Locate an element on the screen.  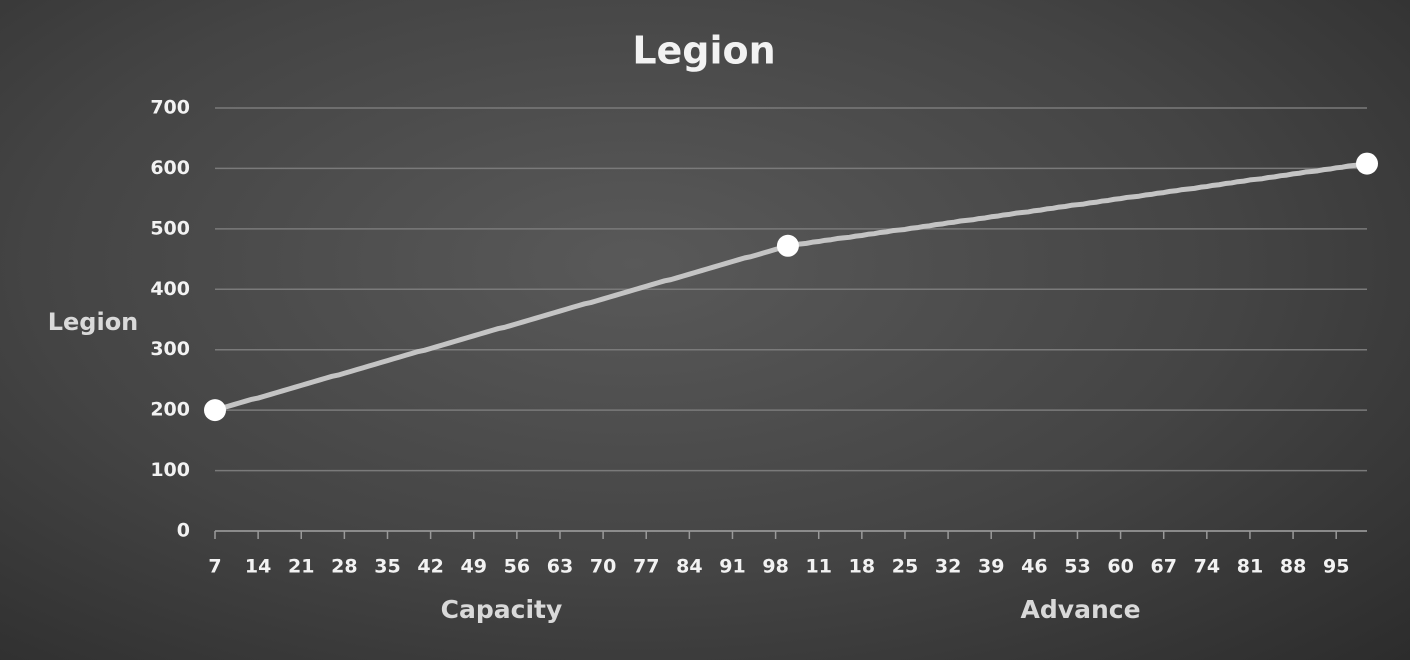
x-tick-label: 74 is located at coordinates (1207, 567).